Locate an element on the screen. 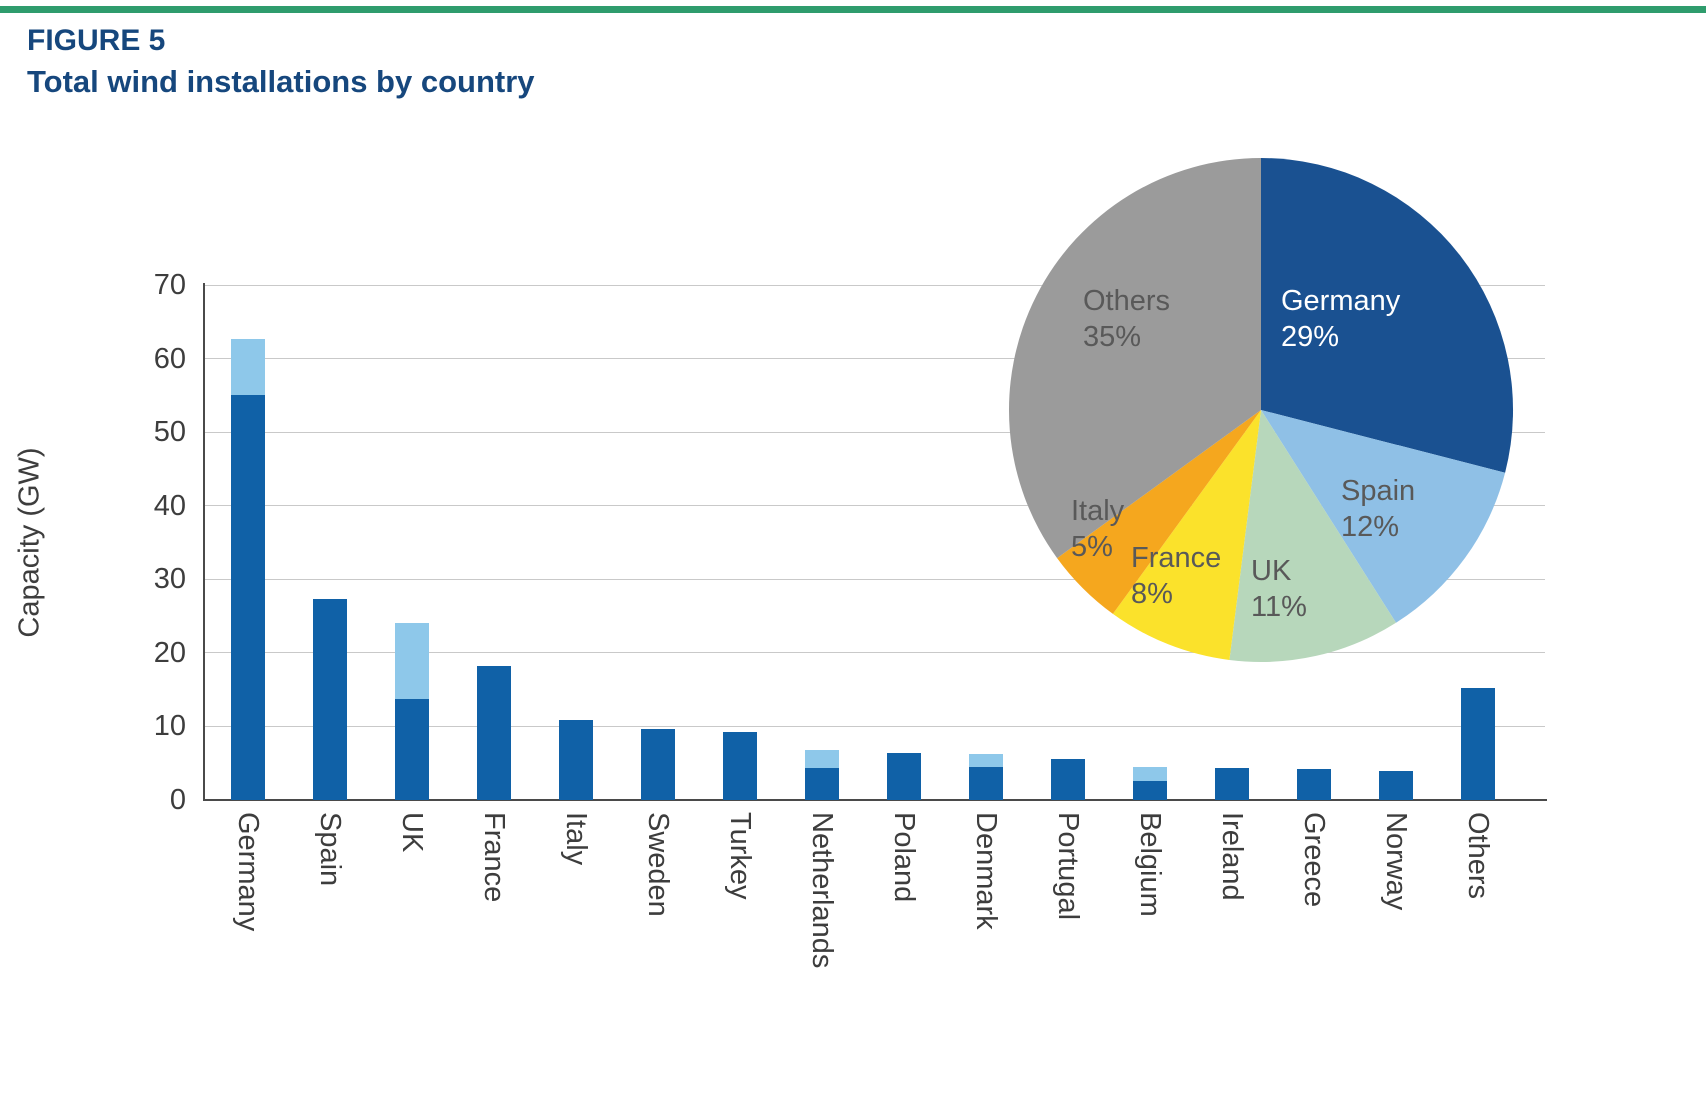  x-label-germany: Germany is located at coordinates (248, 872).